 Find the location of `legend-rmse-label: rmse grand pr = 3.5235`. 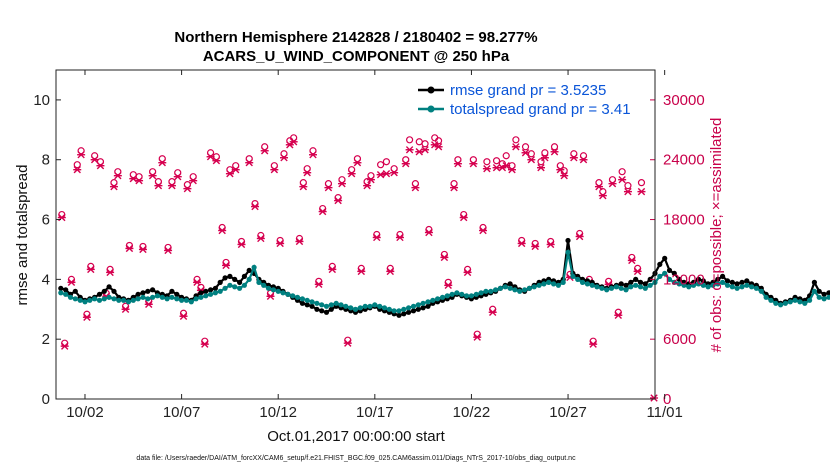

legend-rmse-label: rmse grand pr = 3.5235 is located at coordinates (528, 90).